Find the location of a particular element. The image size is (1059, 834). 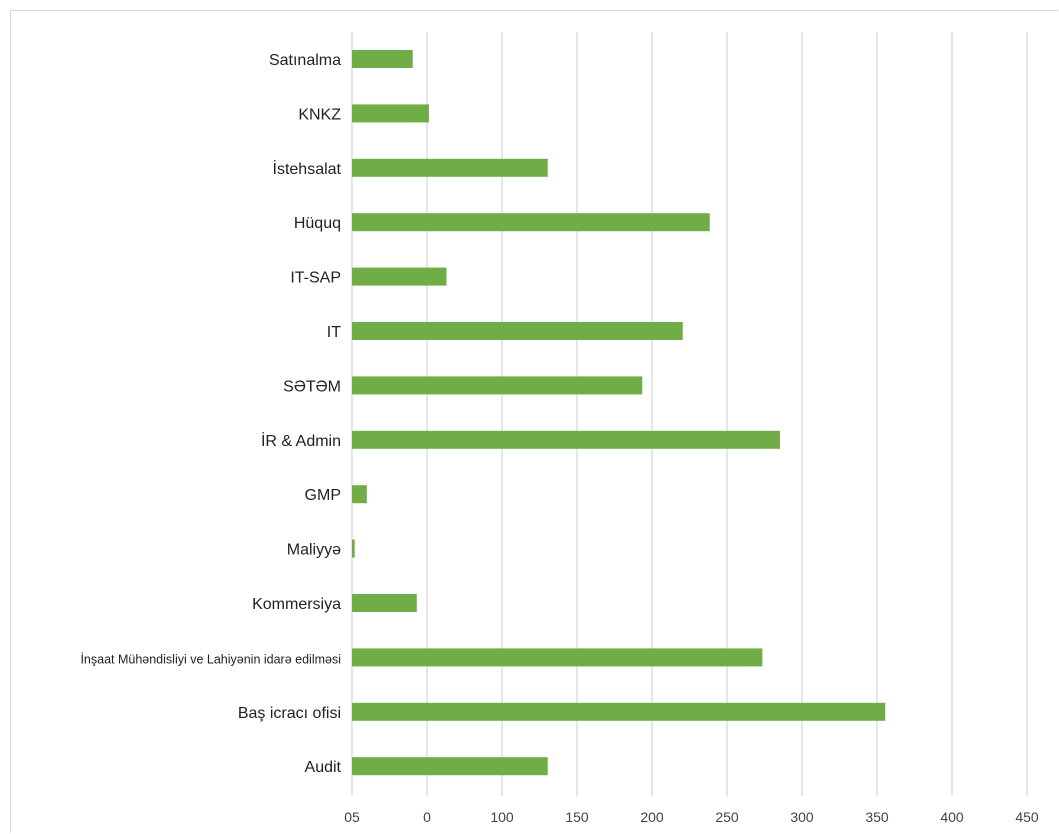

category-label: SƏTƏM is located at coordinates (312, 386).